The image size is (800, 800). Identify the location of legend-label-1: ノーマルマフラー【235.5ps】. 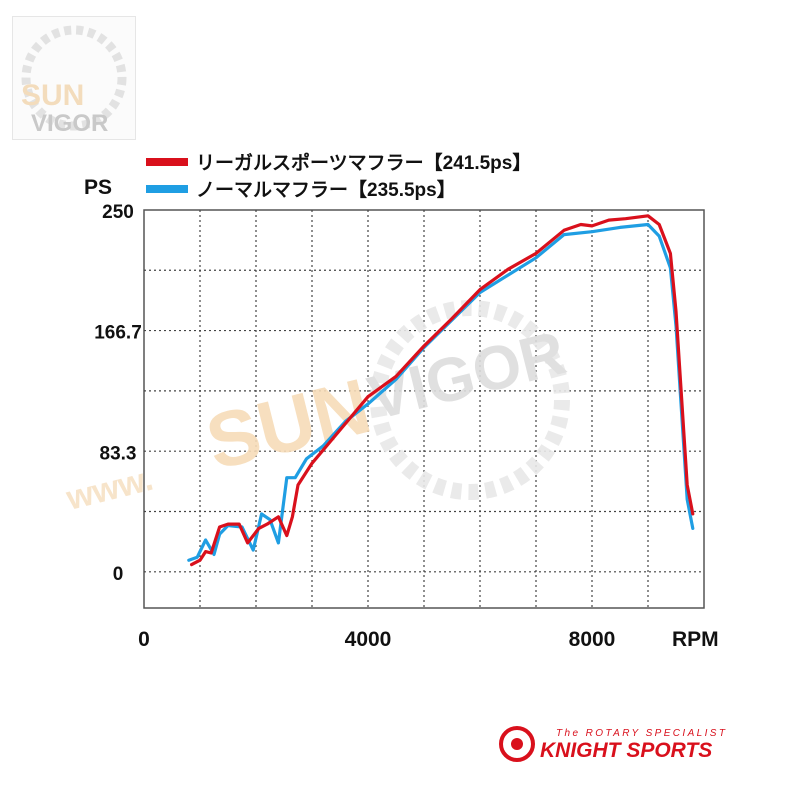
(326, 189).